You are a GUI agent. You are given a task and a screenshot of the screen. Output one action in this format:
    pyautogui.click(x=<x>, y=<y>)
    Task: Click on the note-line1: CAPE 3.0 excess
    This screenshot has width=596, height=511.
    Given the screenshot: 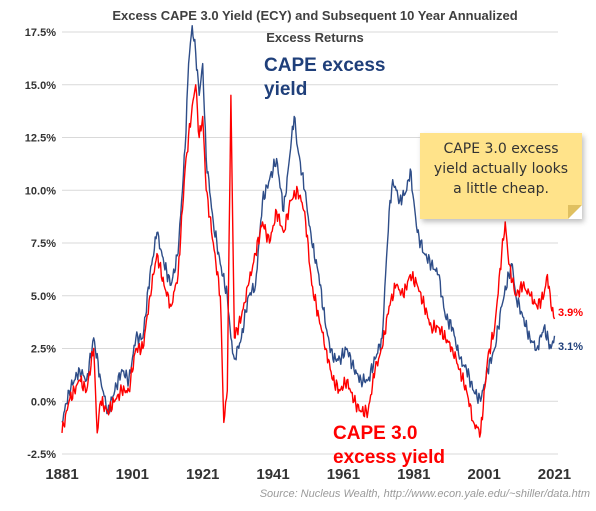 What is the action you would take?
    pyautogui.click(x=501, y=149)
    